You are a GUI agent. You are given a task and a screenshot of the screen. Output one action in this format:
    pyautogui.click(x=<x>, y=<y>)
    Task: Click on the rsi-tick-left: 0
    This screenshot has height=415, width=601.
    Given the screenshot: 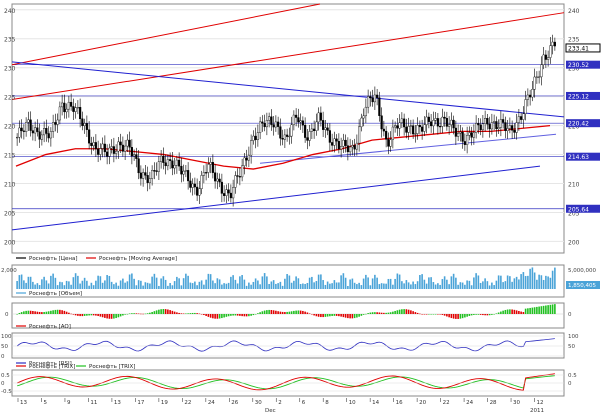 What is the action you would take?
    pyautogui.click(x=3, y=357)
    